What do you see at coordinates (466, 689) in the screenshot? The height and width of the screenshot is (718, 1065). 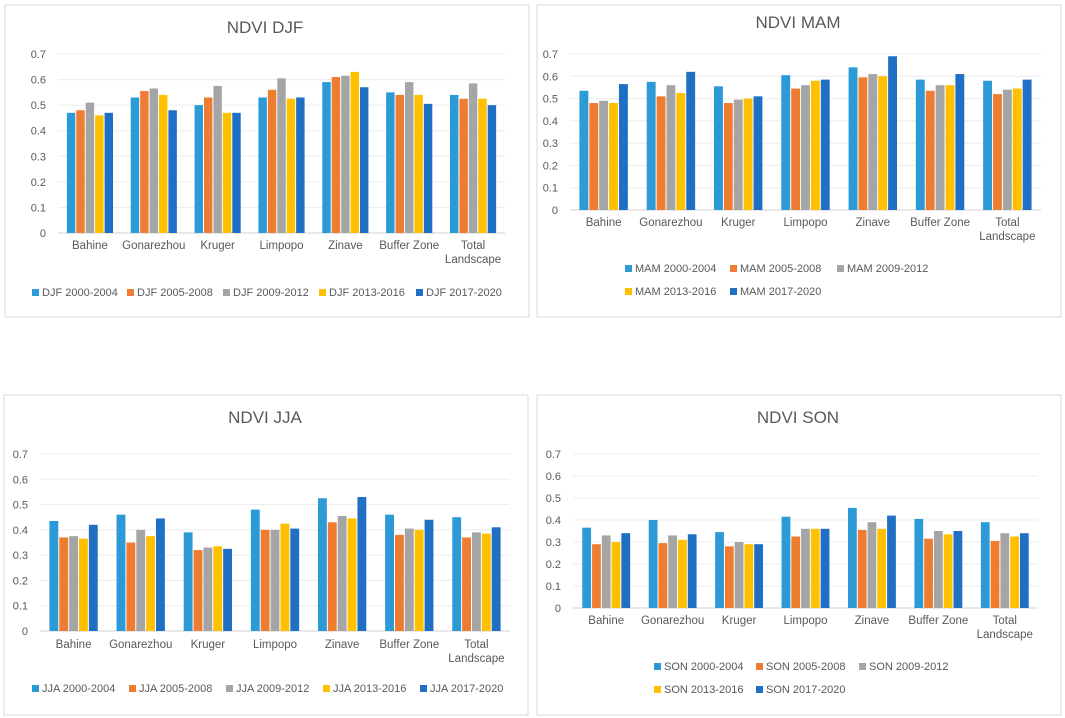 I see `legend-label: JJA 2017-2020` at bounding box center [466, 689].